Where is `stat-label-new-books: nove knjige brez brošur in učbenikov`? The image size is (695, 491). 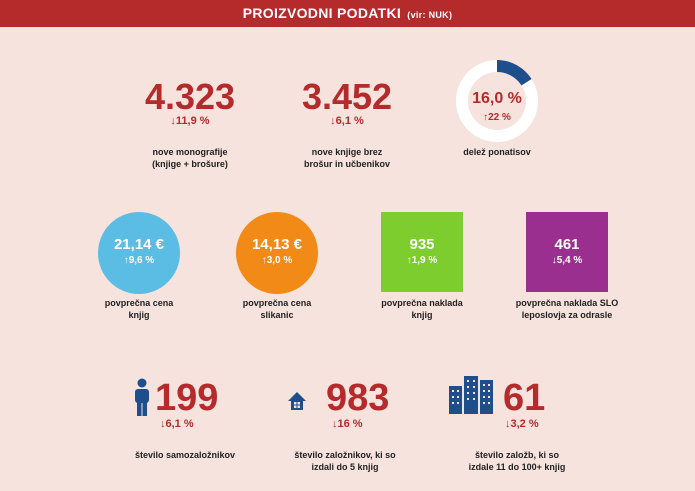 stat-label-new-books: nove knjige brez brošur in učbenikov is located at coordinates (346, 158).